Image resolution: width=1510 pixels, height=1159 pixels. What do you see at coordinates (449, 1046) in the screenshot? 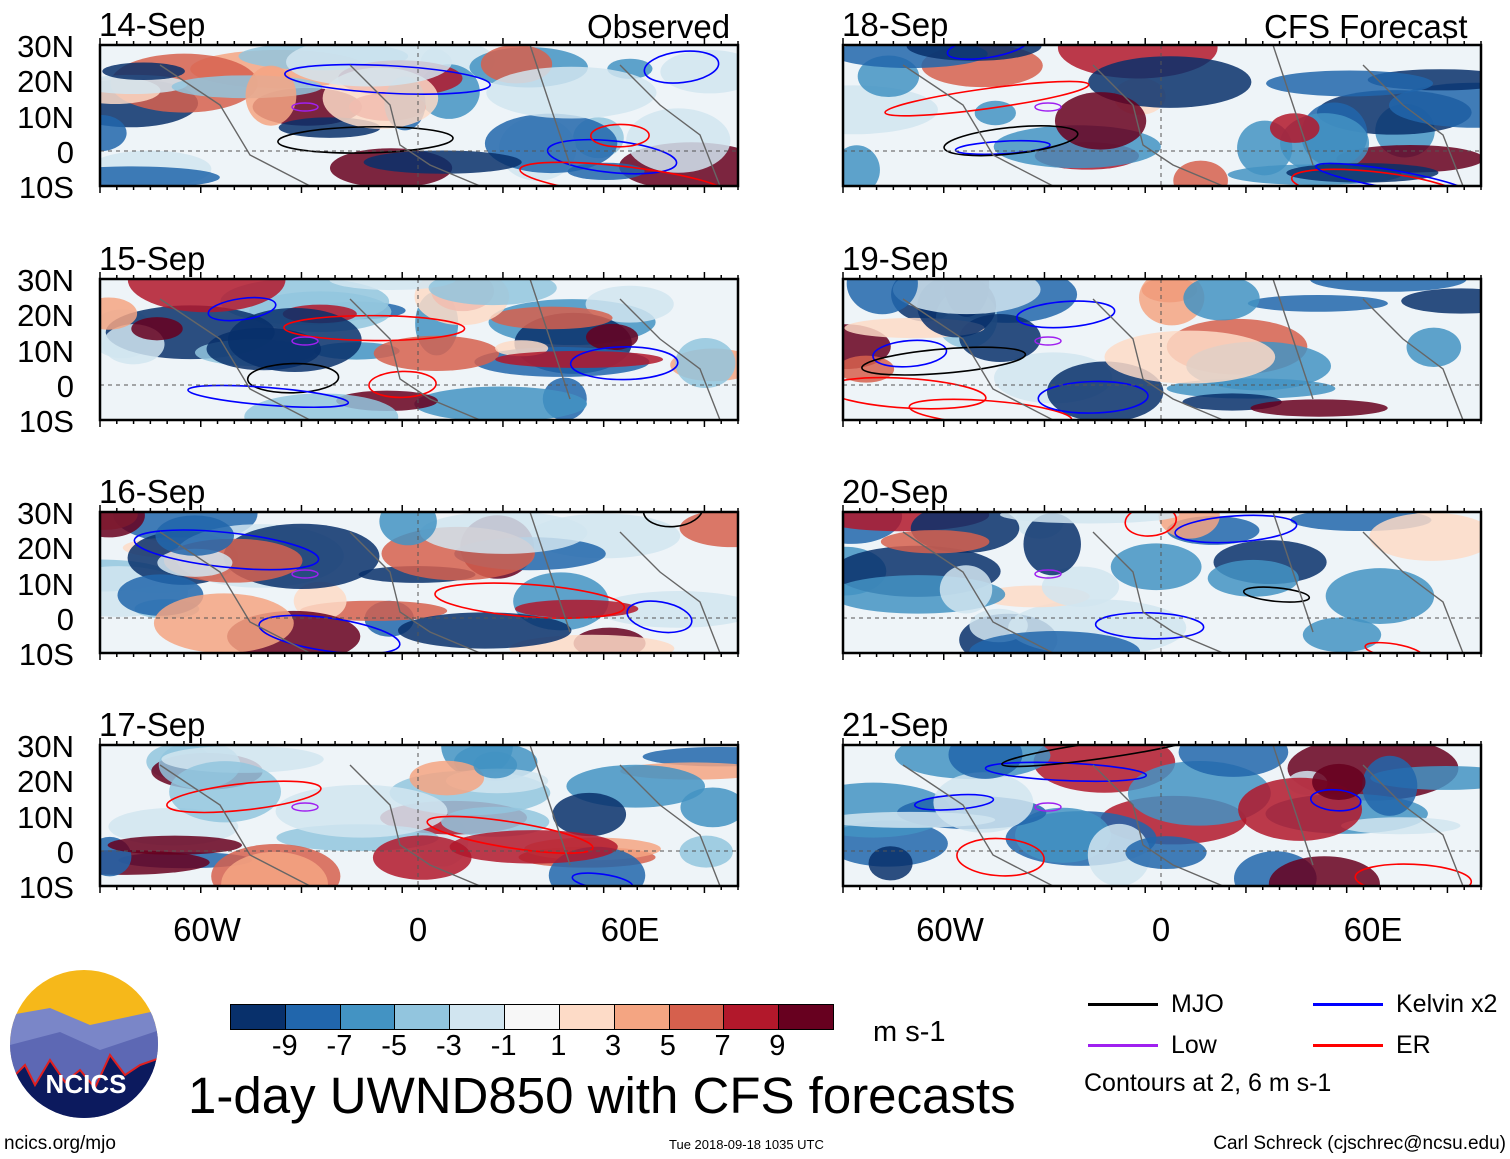
I see `colorbar-label: -3` at bounding box center [449, 1046].